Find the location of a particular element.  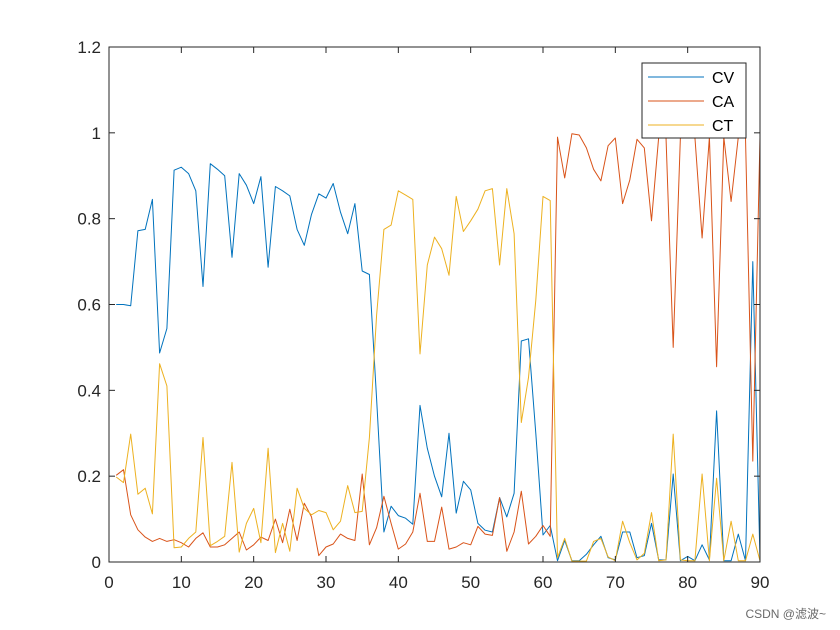

legend-label-ct: CT is located at coordinates (723, 126).